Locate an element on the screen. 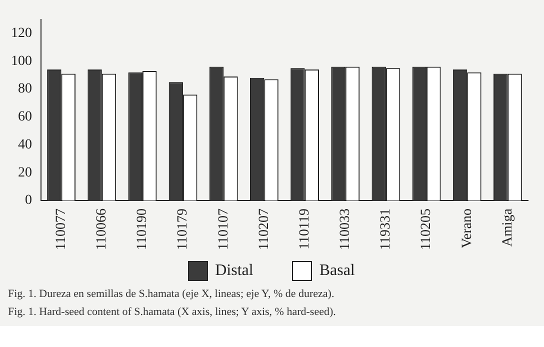 This screenshot has height=347, width=544. y-tick-label: 0 is located at coordinates (28, 200).